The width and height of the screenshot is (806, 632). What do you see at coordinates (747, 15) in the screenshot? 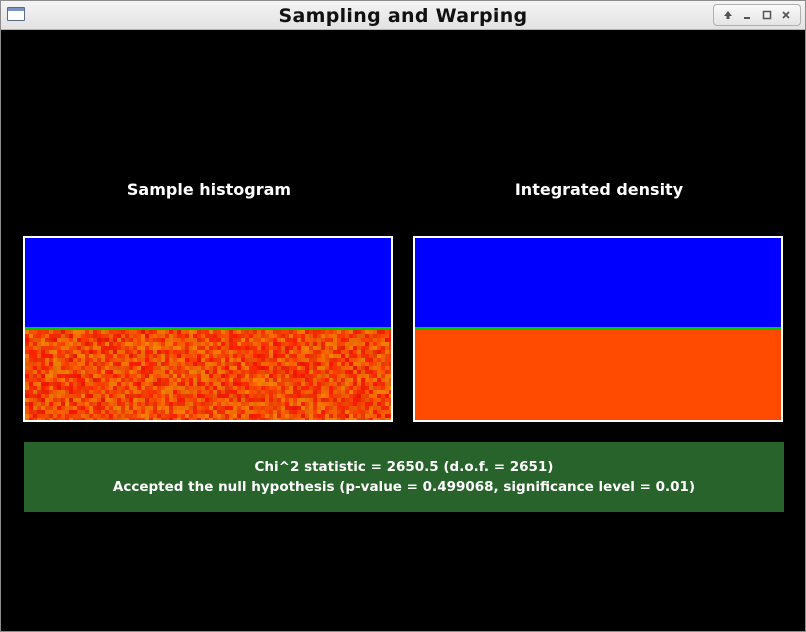
I see `minimize-icon` at bounding box center [747, 15].